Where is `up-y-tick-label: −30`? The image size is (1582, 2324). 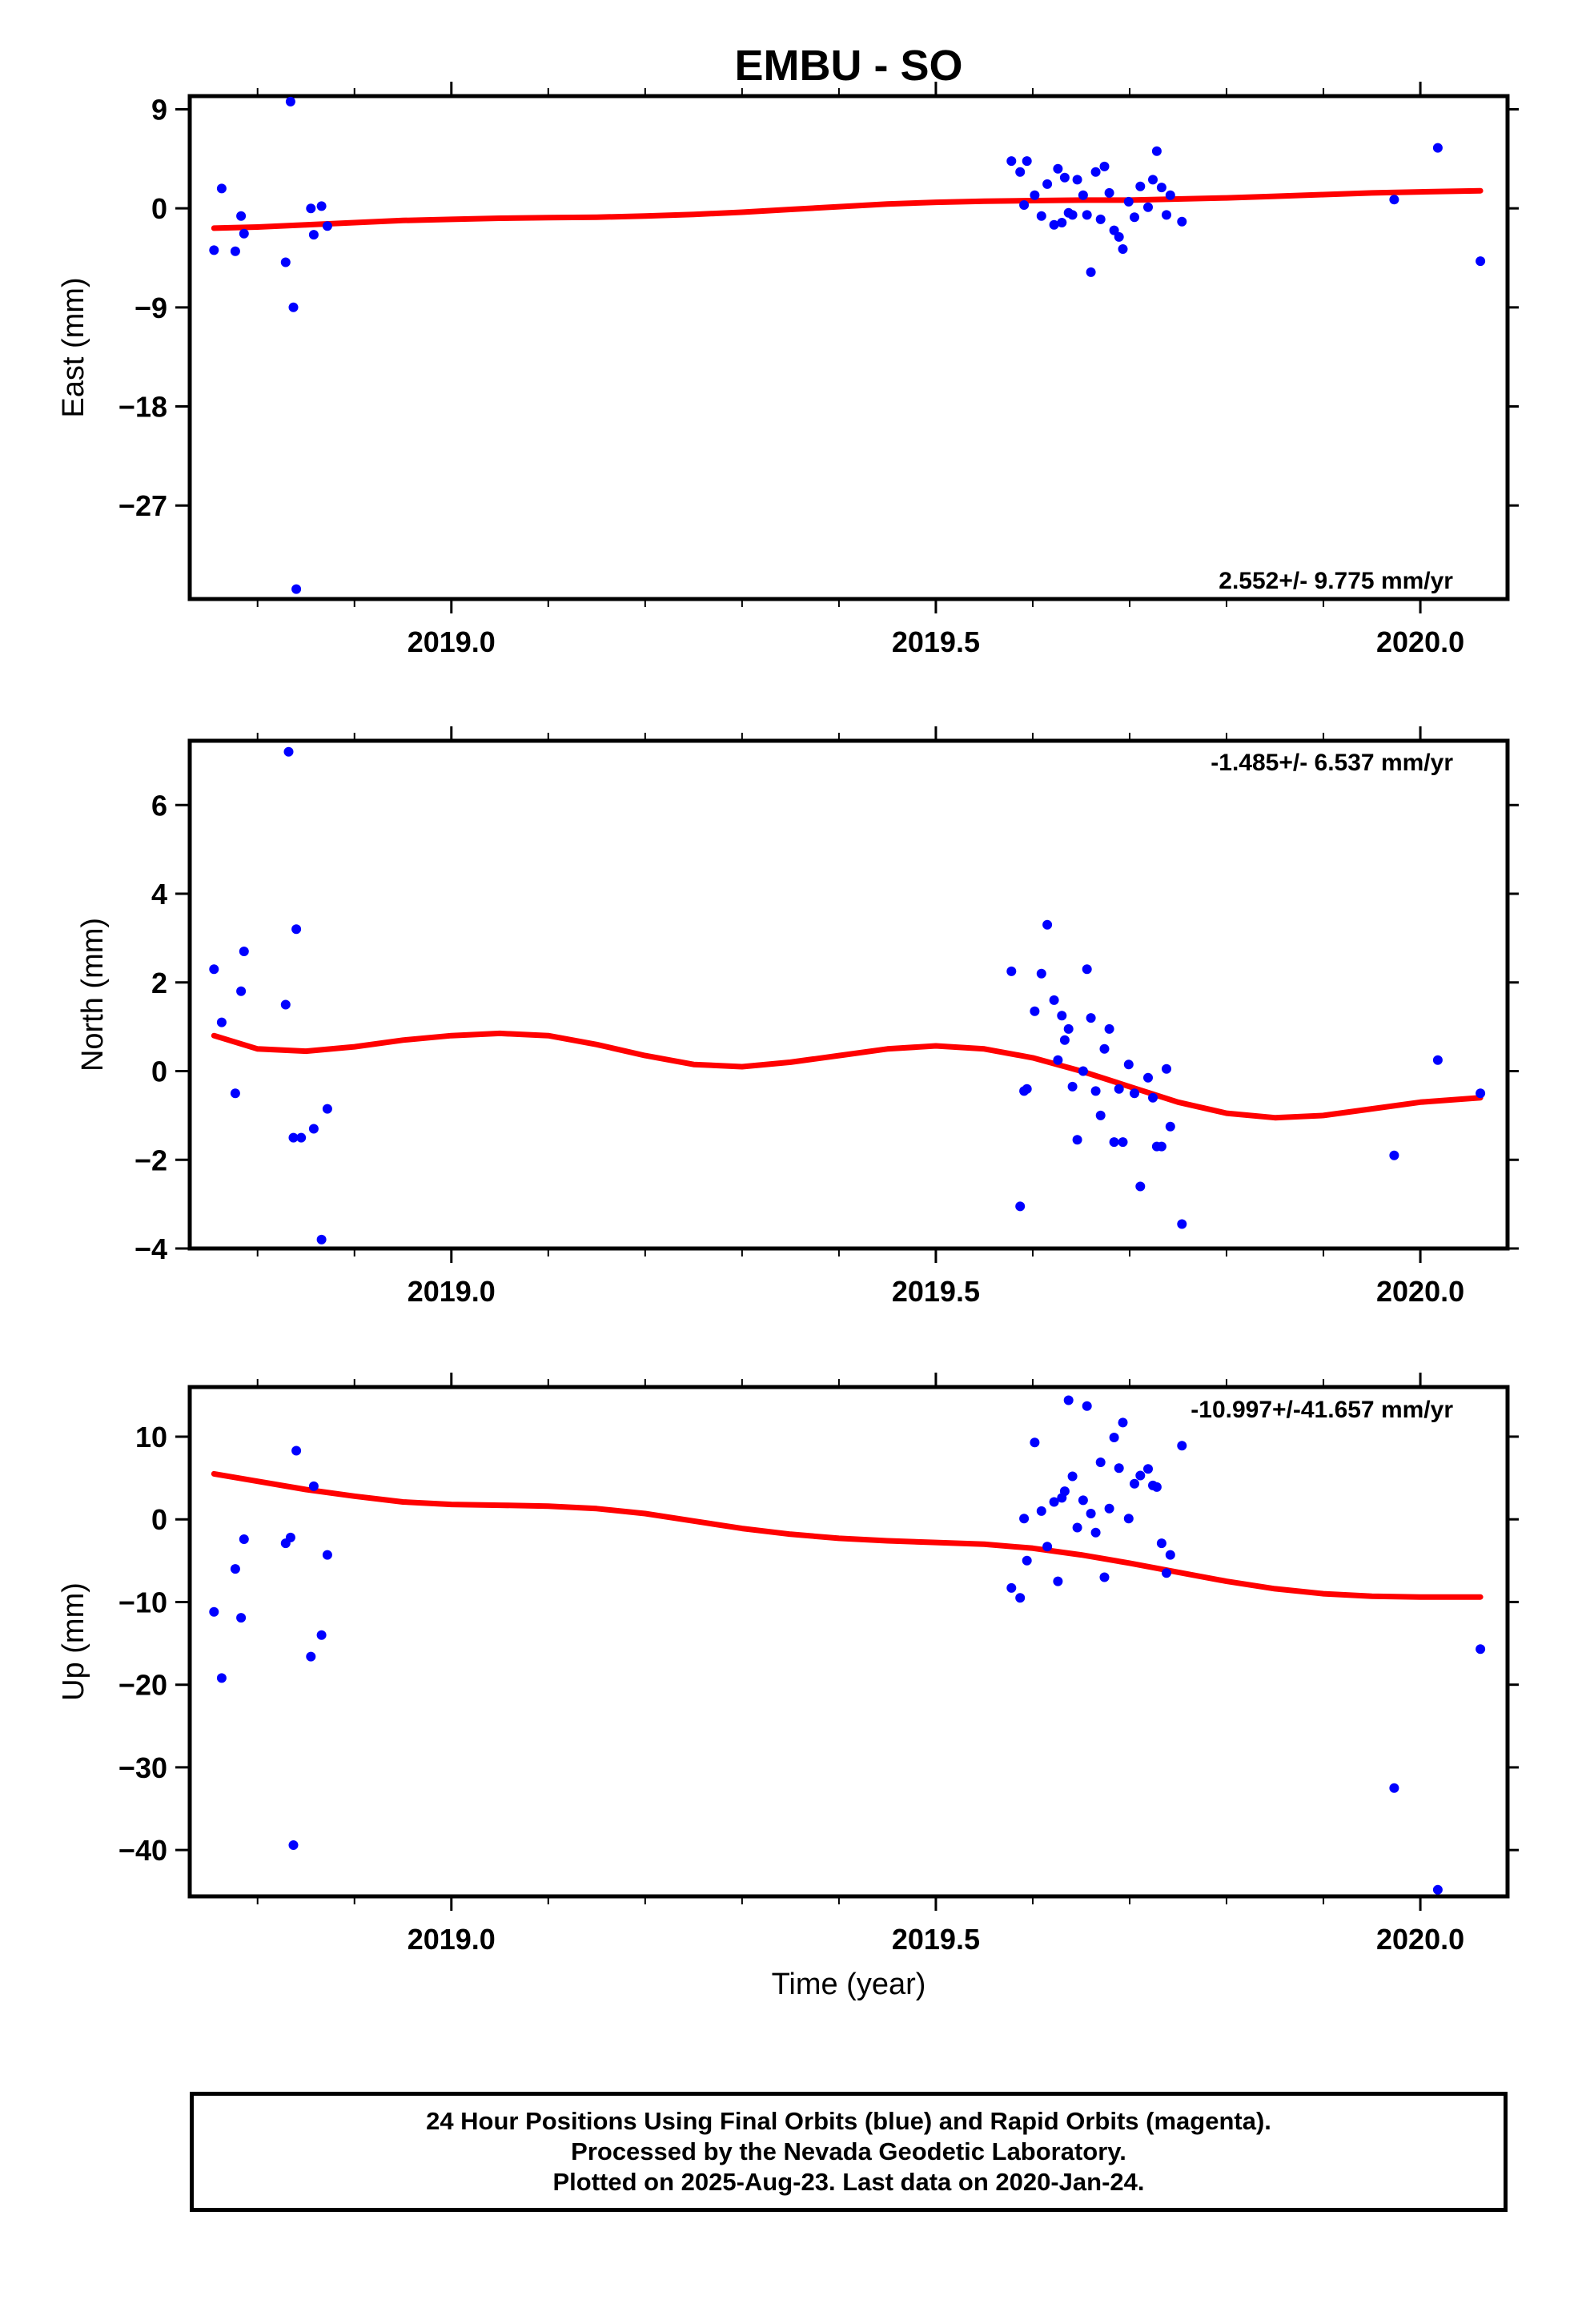
up-y-tick-label: −30 is located at coordinates (142, 1767).